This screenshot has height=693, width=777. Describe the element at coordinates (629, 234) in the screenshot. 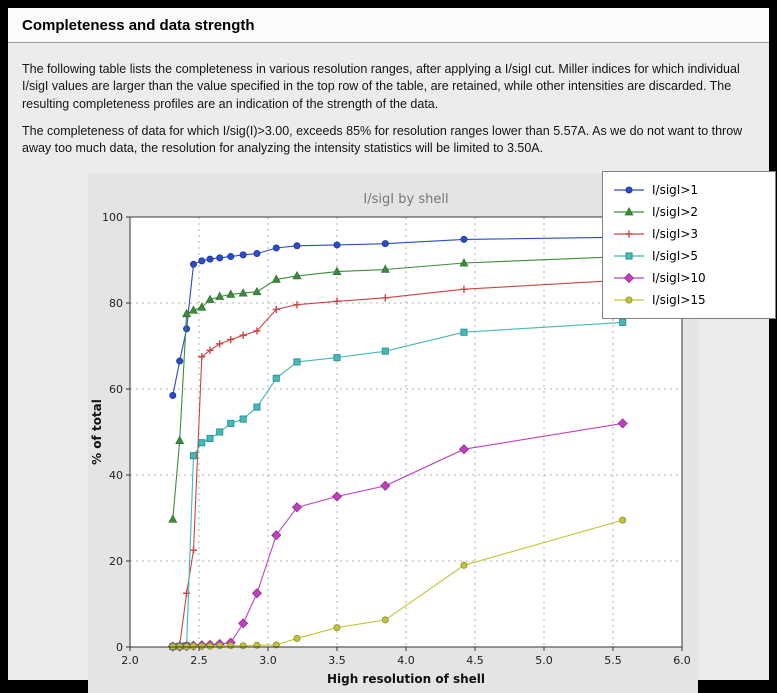

I see `legend-marker-plus-icon` at that location.